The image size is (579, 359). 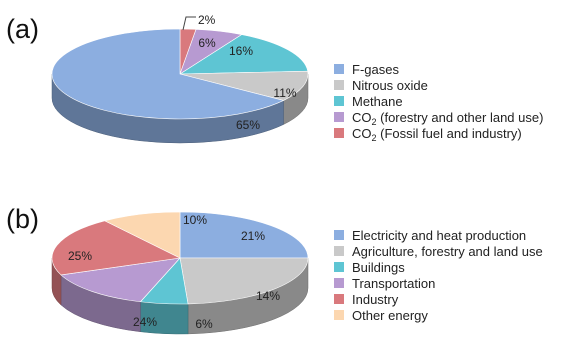 I want to click on callout-line, so click(x=189, y=23).